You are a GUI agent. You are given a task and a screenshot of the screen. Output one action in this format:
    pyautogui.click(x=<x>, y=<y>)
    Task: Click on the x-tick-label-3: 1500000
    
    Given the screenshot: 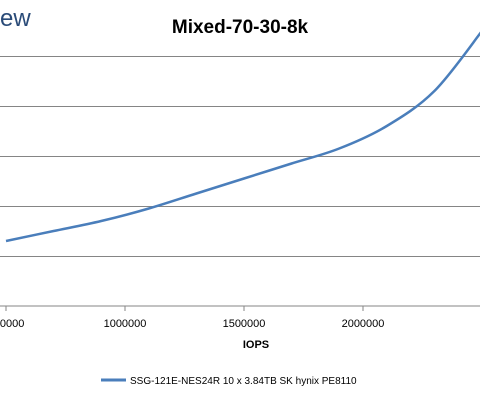 What is the action you would take?
    pyautogui.click(x=244, y=324)
    